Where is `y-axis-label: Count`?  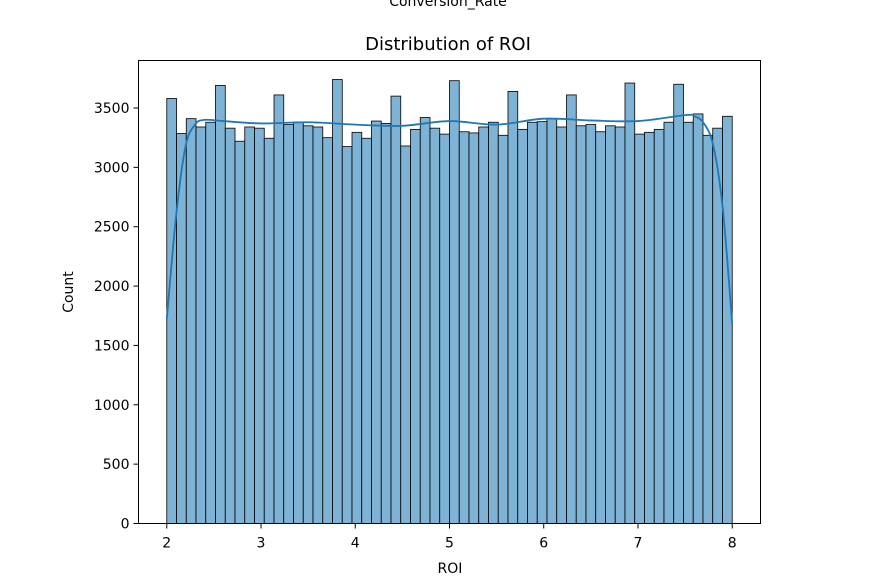
y-axis-label: Count is located at coordinates (69, 292).